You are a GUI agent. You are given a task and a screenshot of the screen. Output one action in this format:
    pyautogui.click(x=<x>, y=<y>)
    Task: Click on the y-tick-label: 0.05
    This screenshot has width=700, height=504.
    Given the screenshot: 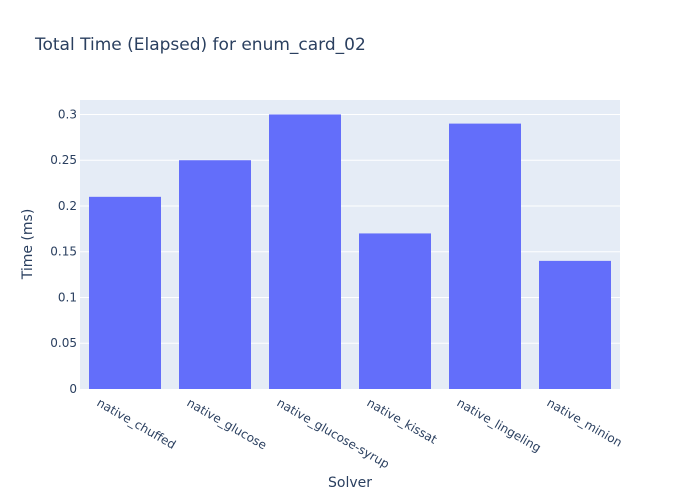 What is the action you would take?
    pyautogui.click(x=63, y=343)
    